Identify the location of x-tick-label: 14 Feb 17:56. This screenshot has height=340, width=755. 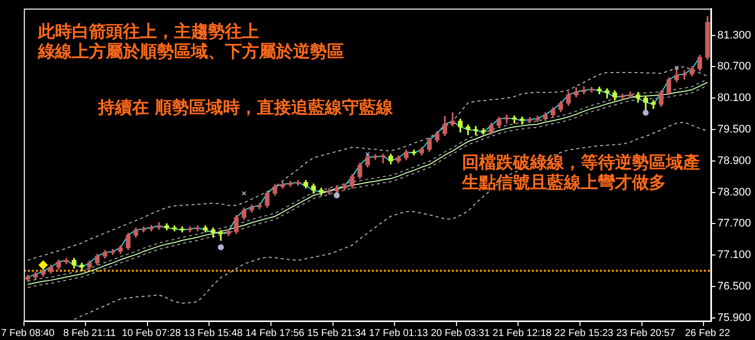
(275, 333).